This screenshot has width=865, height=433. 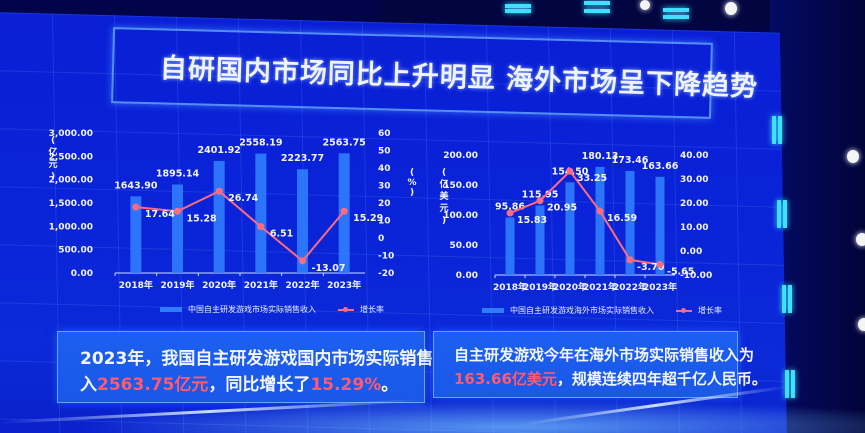 What do you see at coordinates (384, 204) in the screenshot?
I see `y-right-tick: 20` at bounding box center [384, 204].